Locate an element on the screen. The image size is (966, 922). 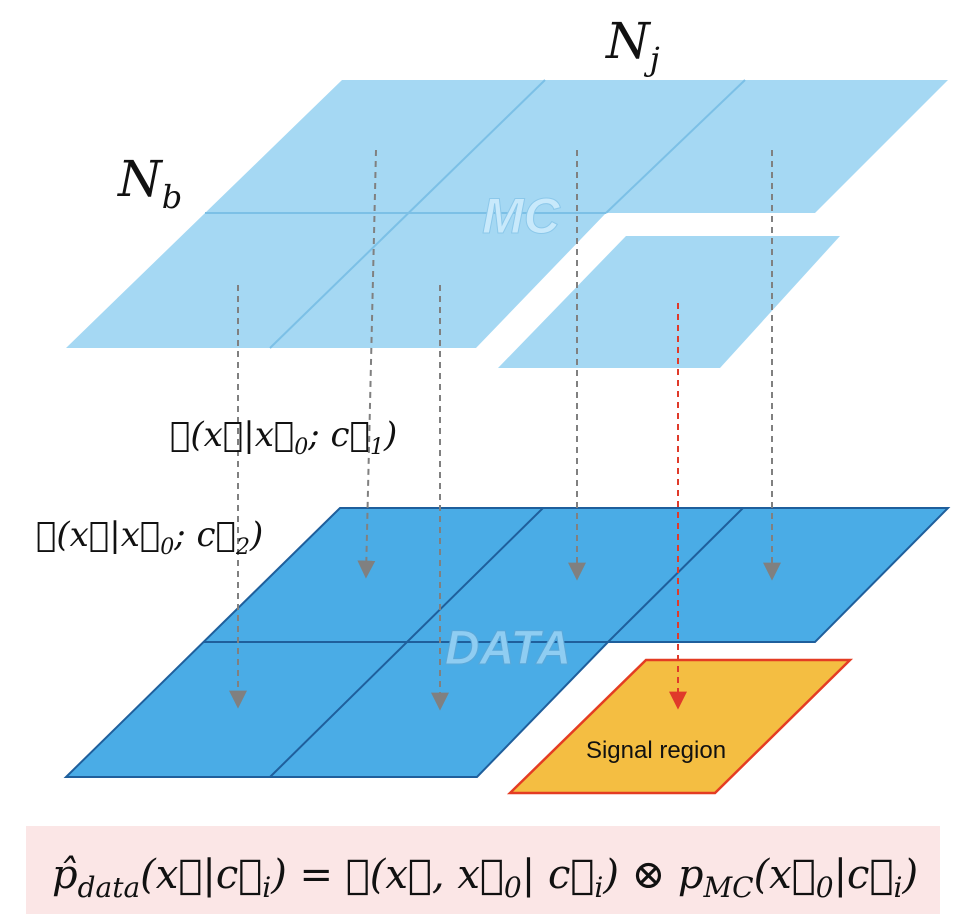
data-grid-line is located at coordinates (675, 575).